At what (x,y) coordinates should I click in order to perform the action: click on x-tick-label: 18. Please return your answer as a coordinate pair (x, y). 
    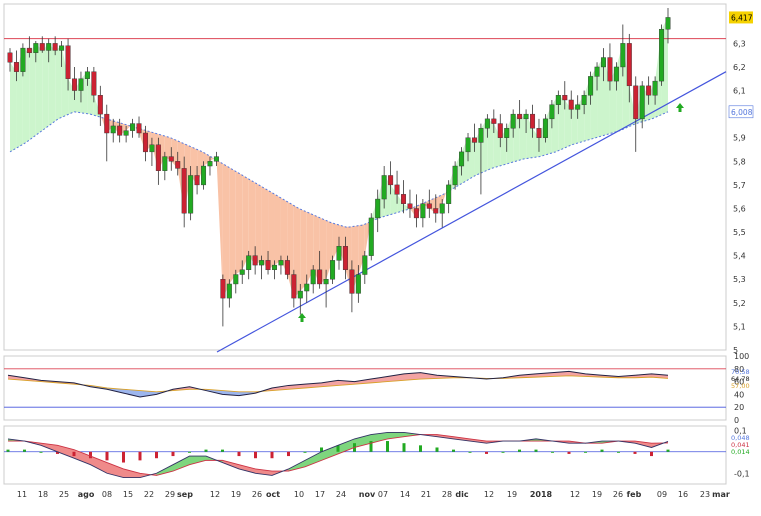
    Looking at the image, I should click on (43, 494).